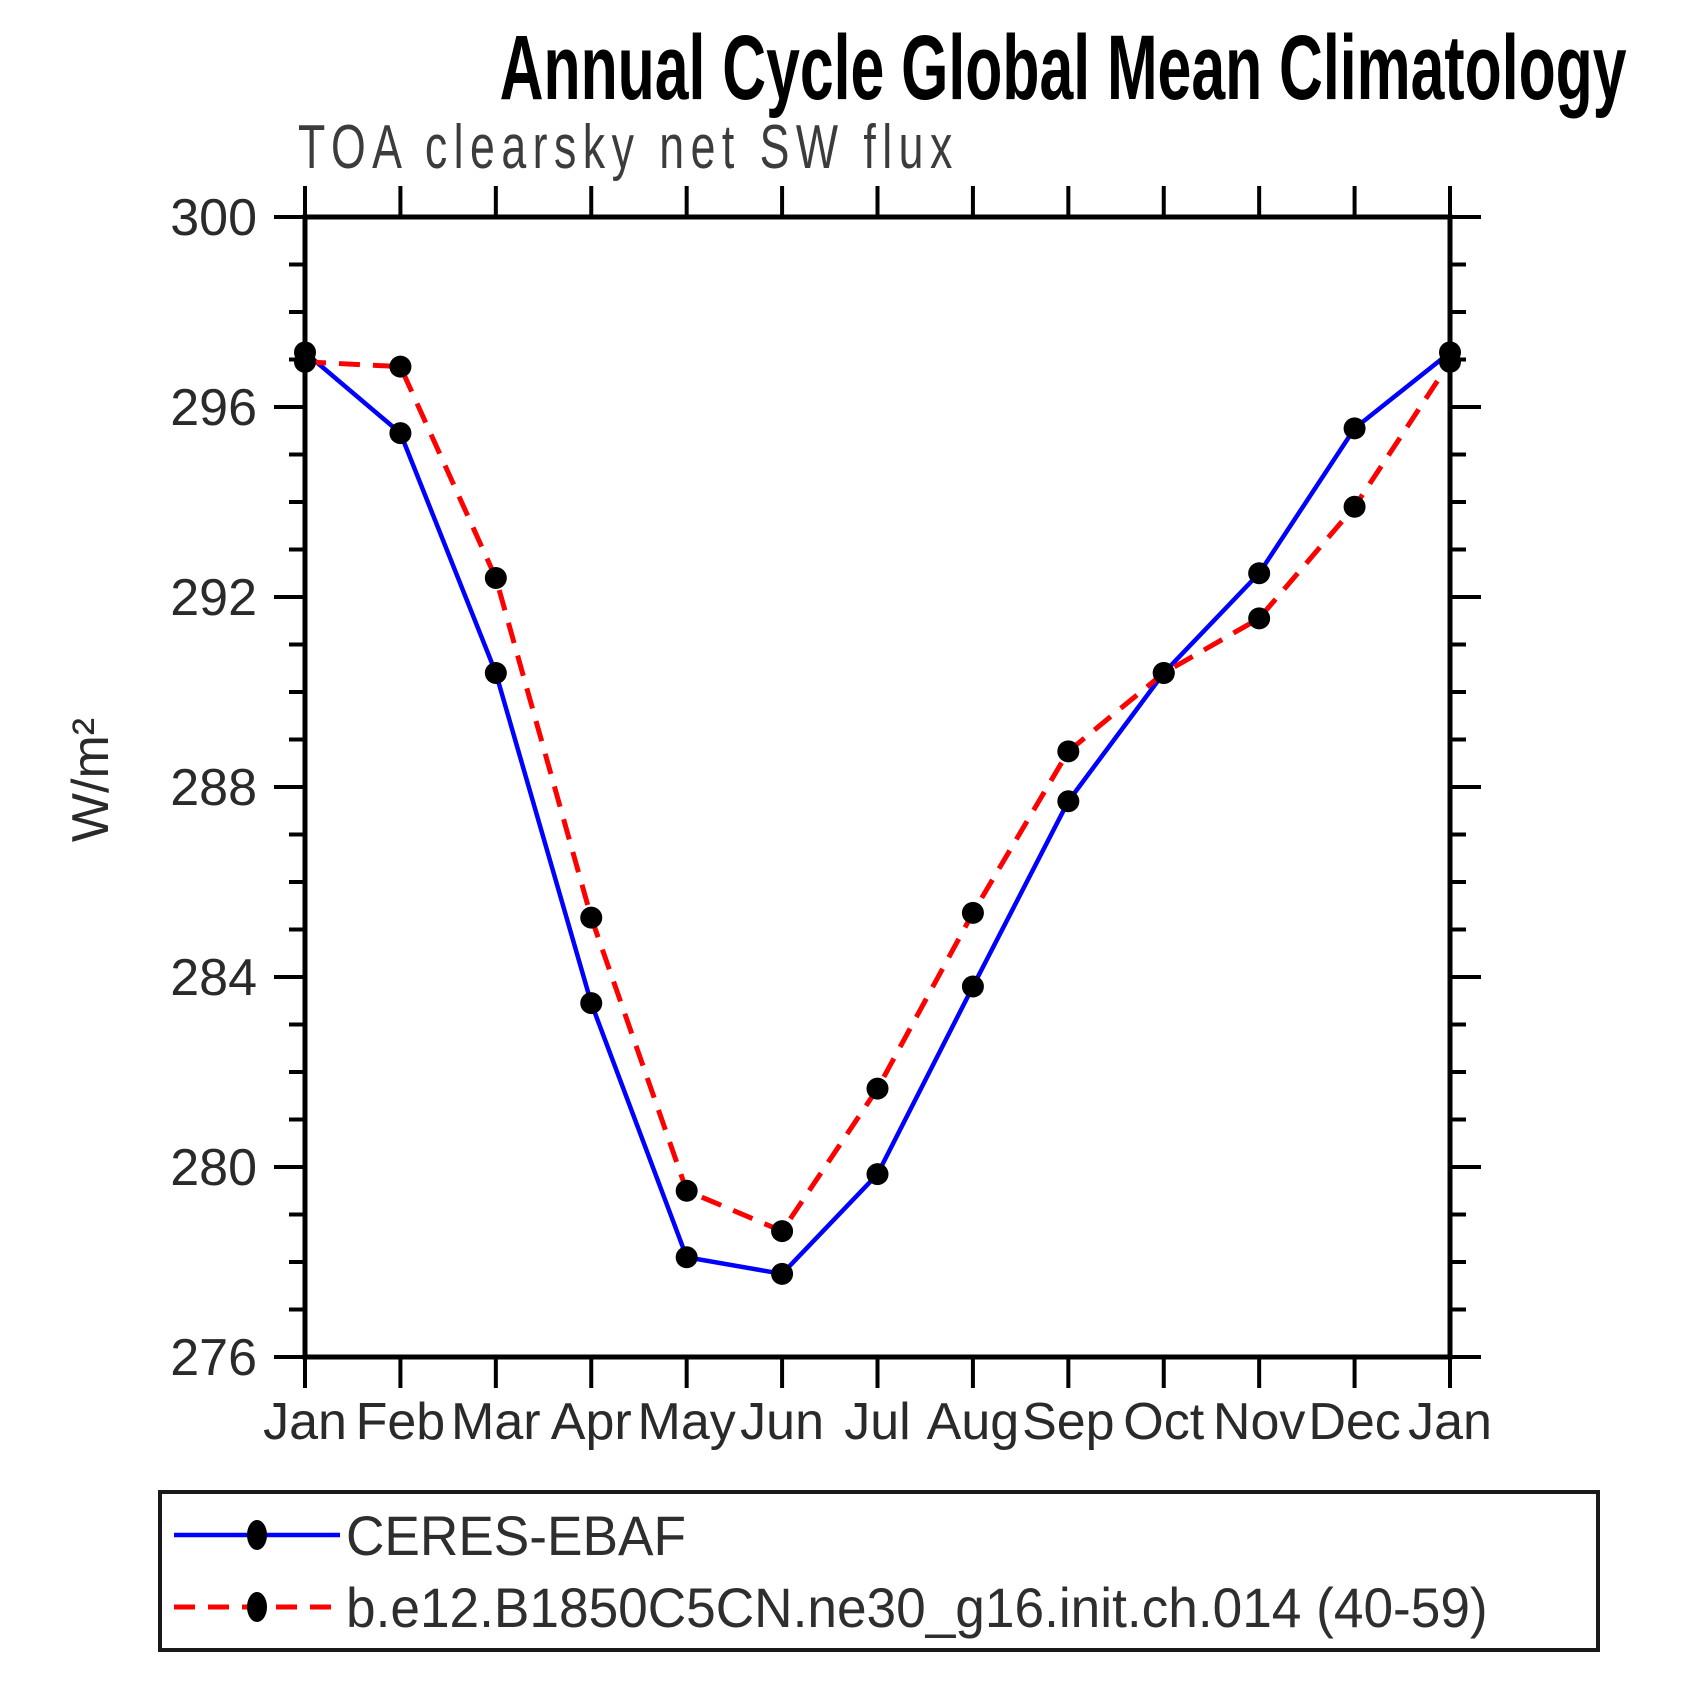 The image size is (1681, 1681). I want to click on svg-text: 300, so click(213, 218).